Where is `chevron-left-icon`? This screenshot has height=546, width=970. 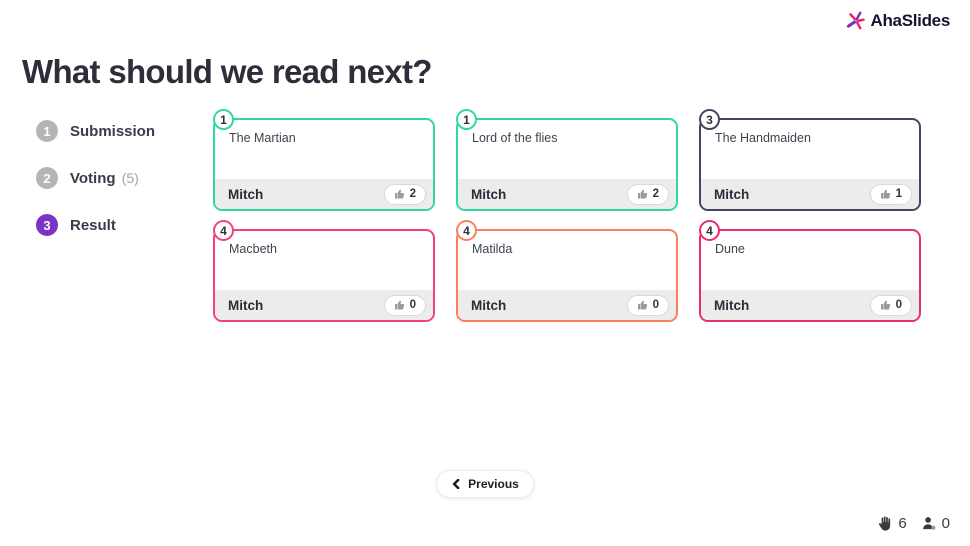 chevron-left-icon is located at coordinates (456, 484).